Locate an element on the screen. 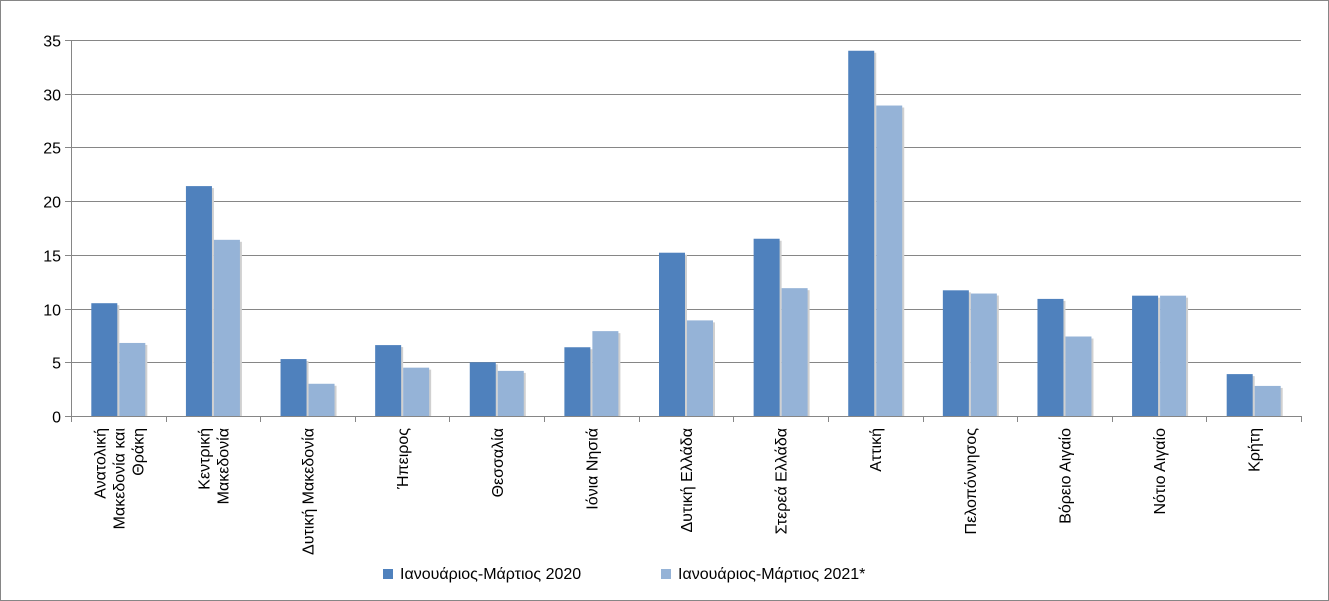 The height and width of the screenshot is (601, 1329). y-tick-label: 20 is located at coordinates (52, 203).